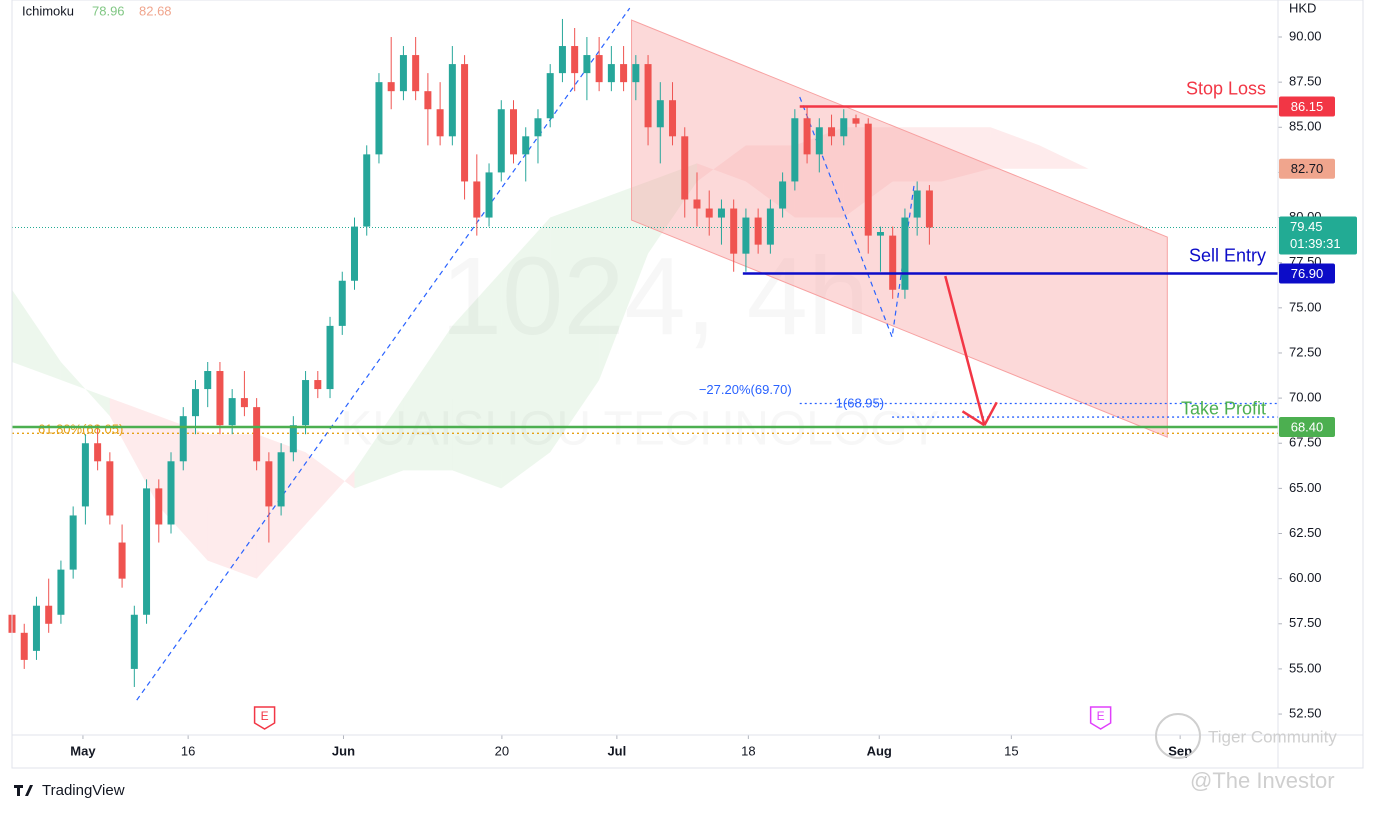 The image size is (1375, 818). I want to click on price-tag-label: 76.90, so click(1307, 273).